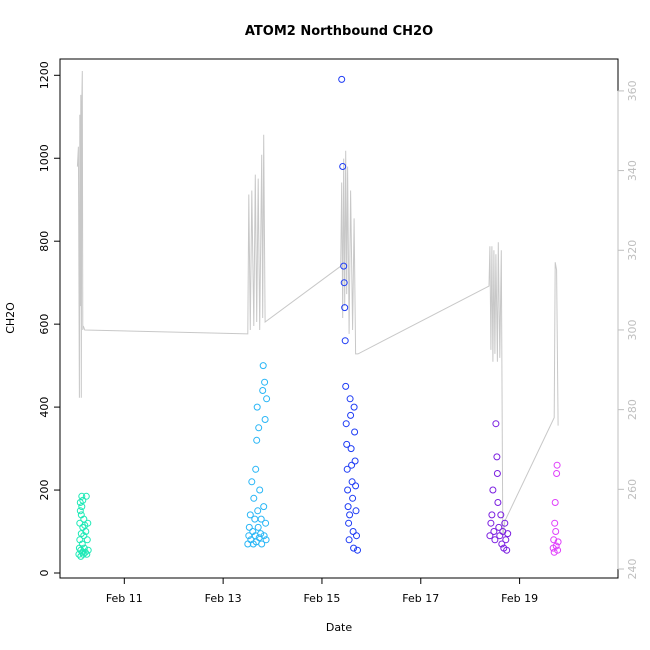 This screenshot has width=650, height=650. I want to click on right-tick-label: 340, so click(632, 170).